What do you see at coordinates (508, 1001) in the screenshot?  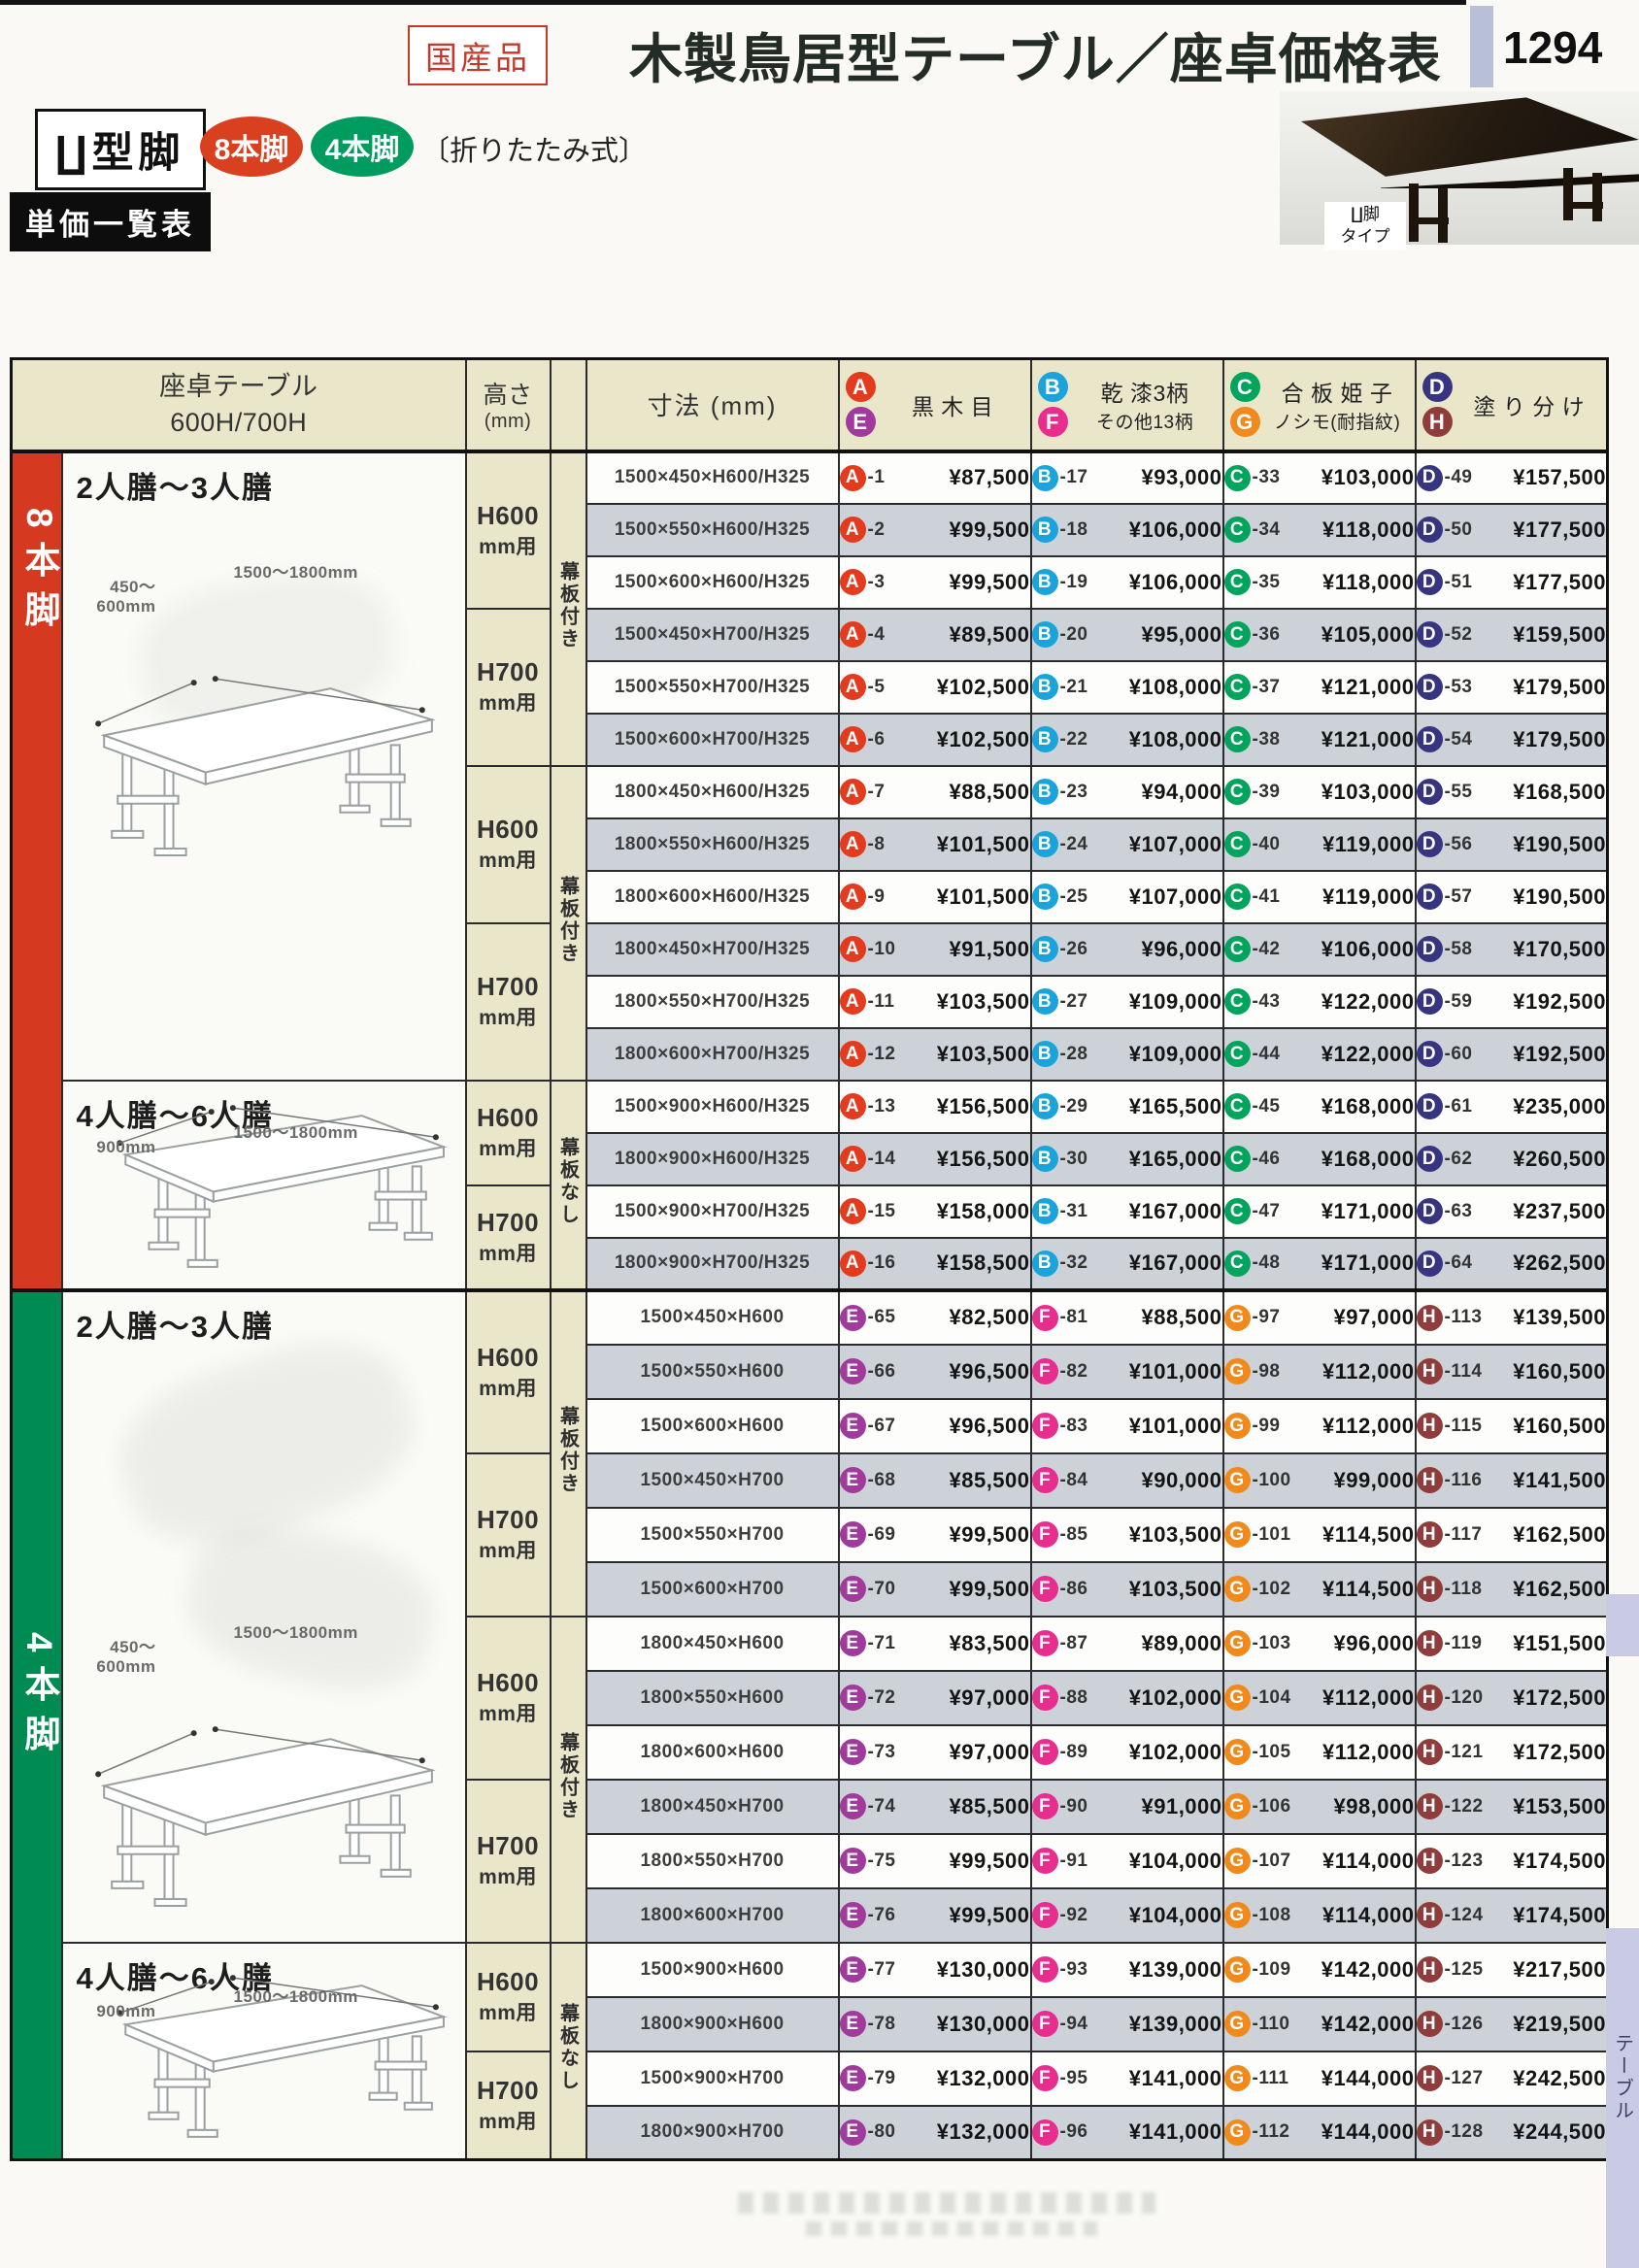 I see `height-cell: H700 mm用` at bounding box center [508, 1001].